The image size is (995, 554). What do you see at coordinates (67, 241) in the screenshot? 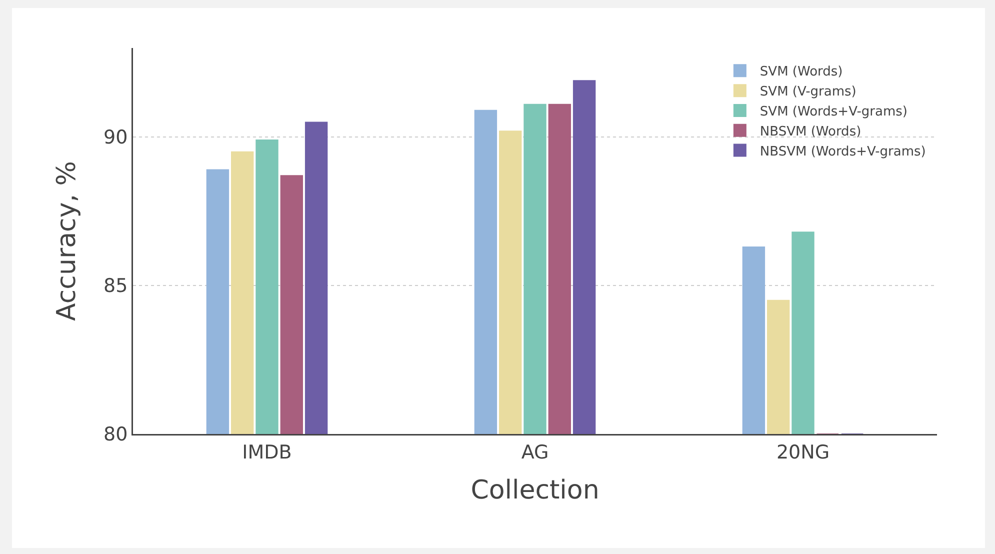
I see `y-axis-title: Accuracy, %` at bounding box center [67, 241].